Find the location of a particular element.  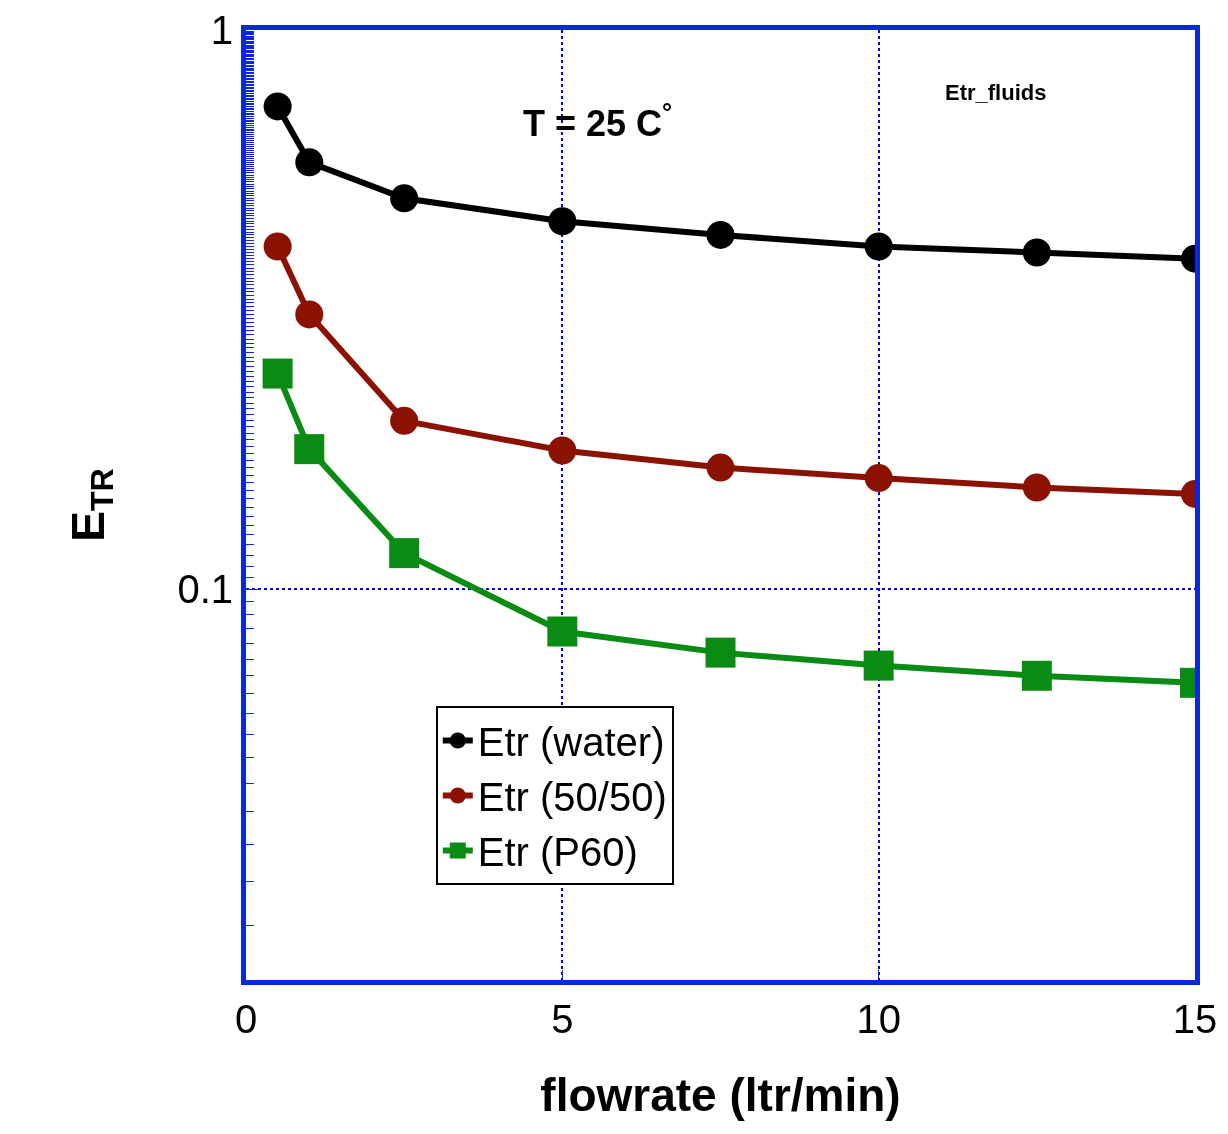

y-tick-label: 0.1 is located at coordinates (205, 589).